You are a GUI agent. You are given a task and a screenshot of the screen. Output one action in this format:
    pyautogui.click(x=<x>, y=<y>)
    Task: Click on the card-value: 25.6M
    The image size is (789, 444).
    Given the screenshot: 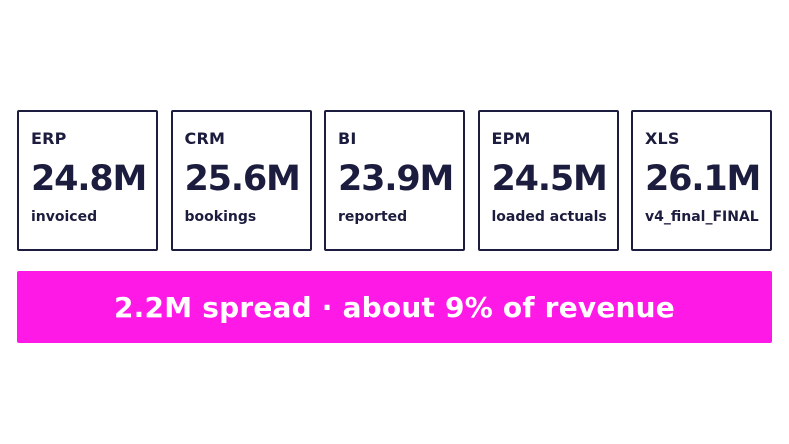 What is the action you would take?
    pyautogui.click(x=242, y=179)
    